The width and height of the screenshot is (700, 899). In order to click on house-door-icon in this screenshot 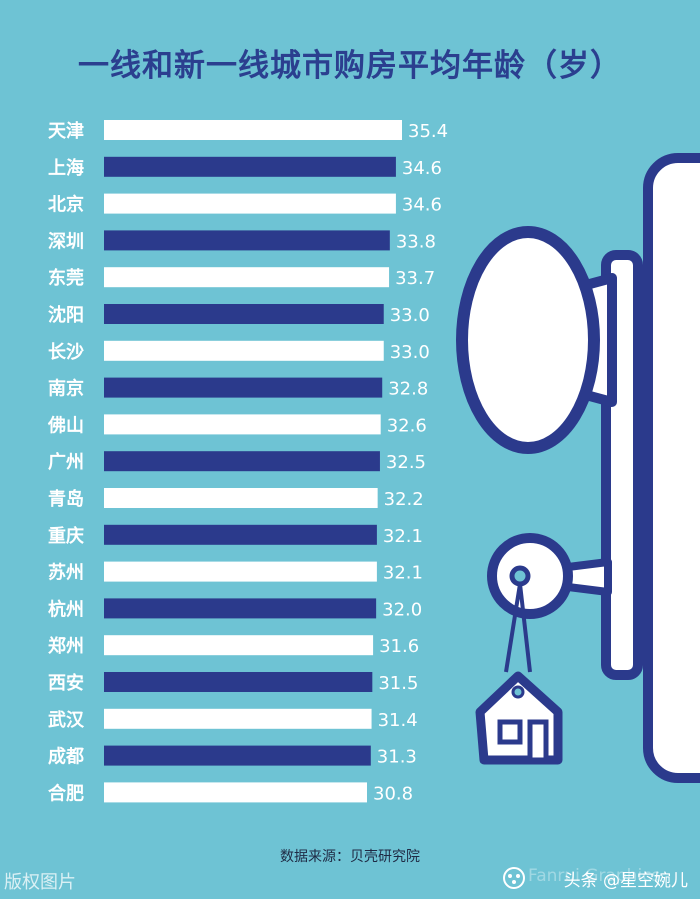, I will do `click(538, 741)`.